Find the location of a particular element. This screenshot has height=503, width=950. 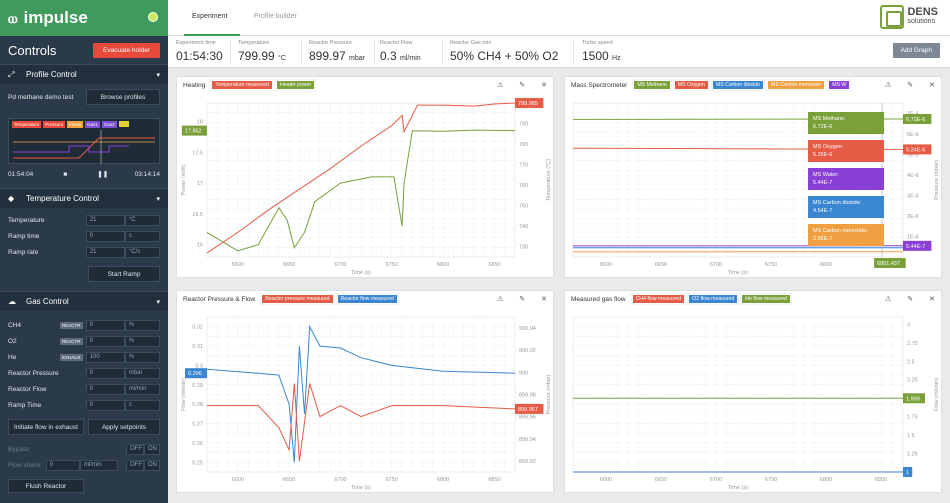

temperature-row-label: Ramp rate is located at coordinates (23, 252).